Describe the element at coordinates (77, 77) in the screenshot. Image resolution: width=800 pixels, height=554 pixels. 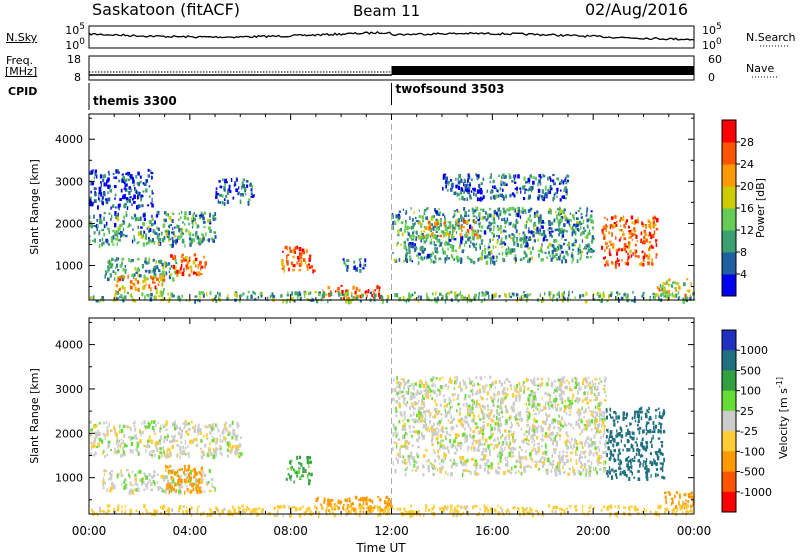
I see `freq-tick-left-bottom: 8` at that location.